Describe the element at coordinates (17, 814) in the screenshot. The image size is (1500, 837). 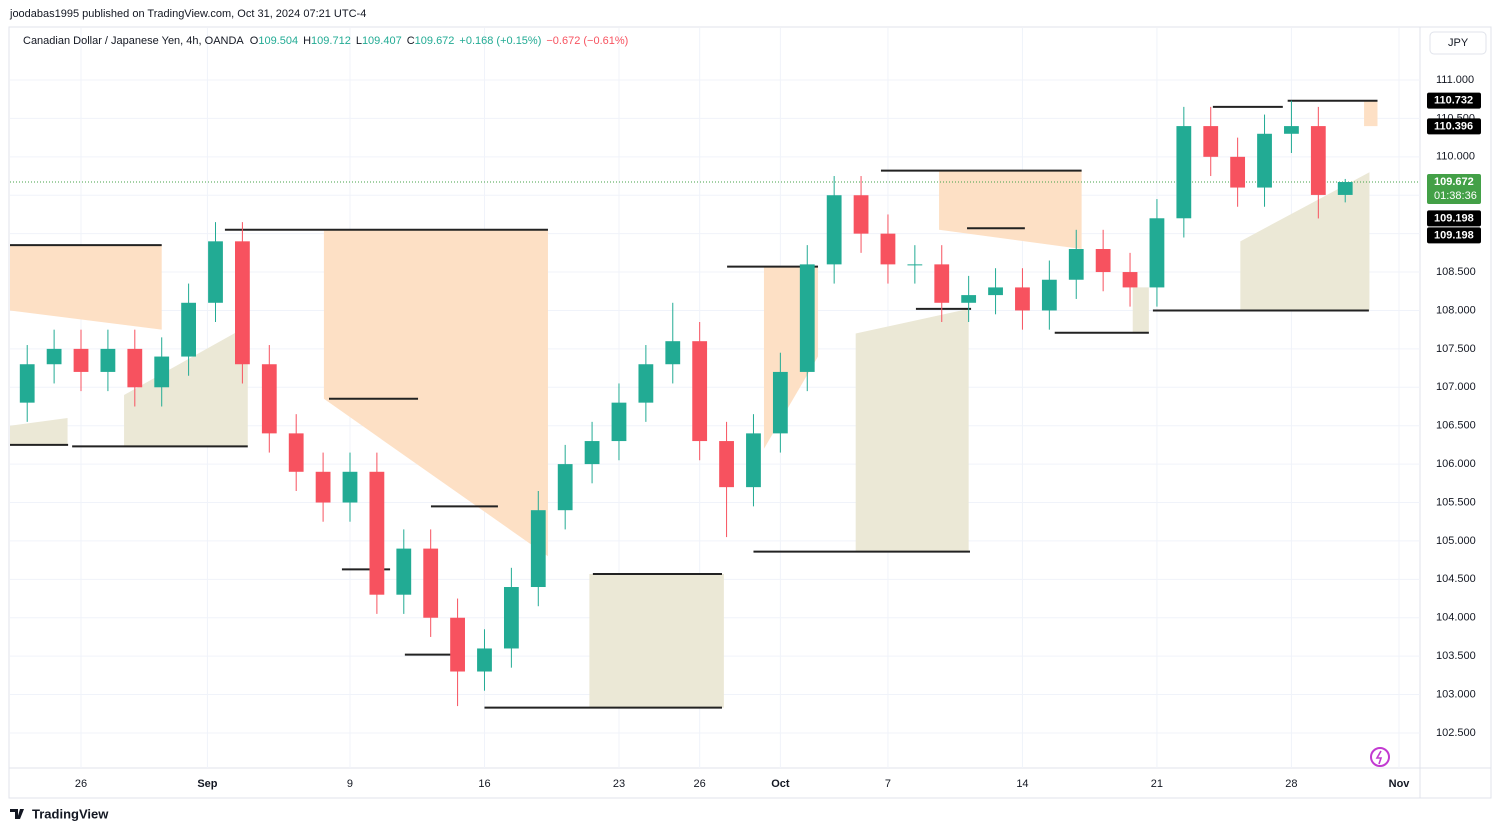
I see `brand-logo` at that location.